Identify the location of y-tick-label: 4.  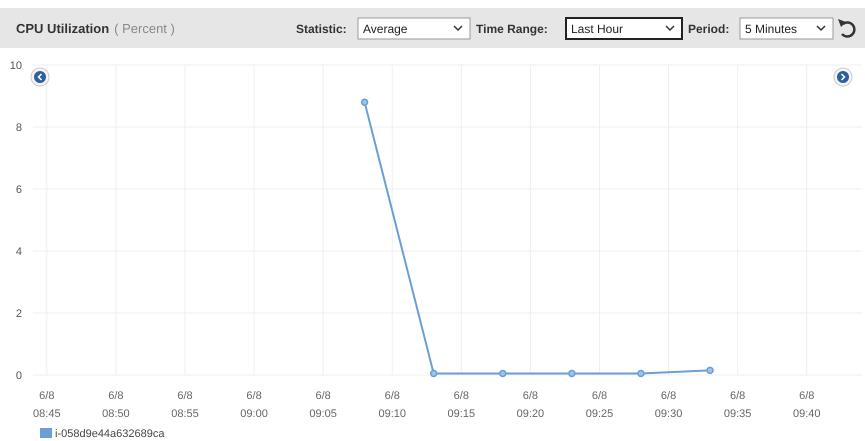
(19, 252).